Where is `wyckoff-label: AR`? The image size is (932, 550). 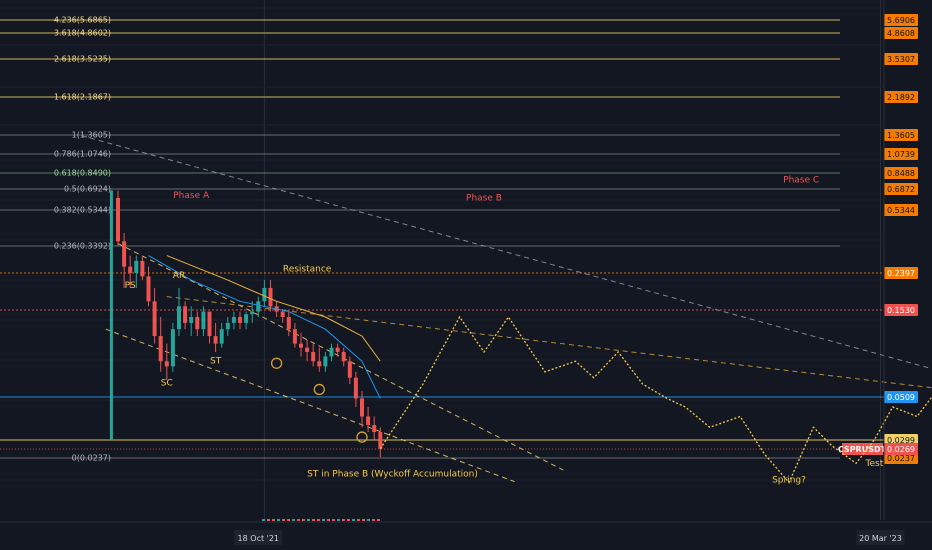 wyckoff-label: AR is located at coordinates (179, 276).